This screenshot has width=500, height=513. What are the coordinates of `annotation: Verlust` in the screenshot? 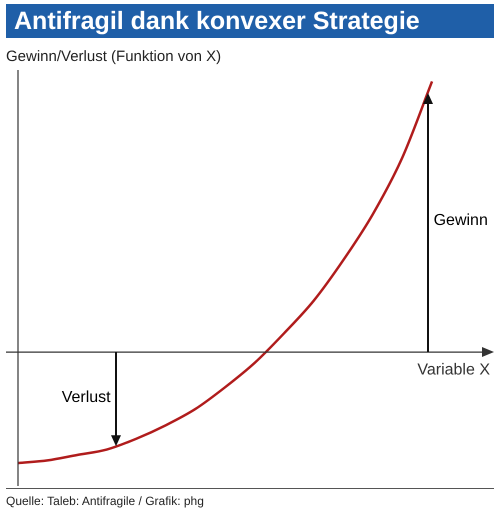 It's located at (86, 398).